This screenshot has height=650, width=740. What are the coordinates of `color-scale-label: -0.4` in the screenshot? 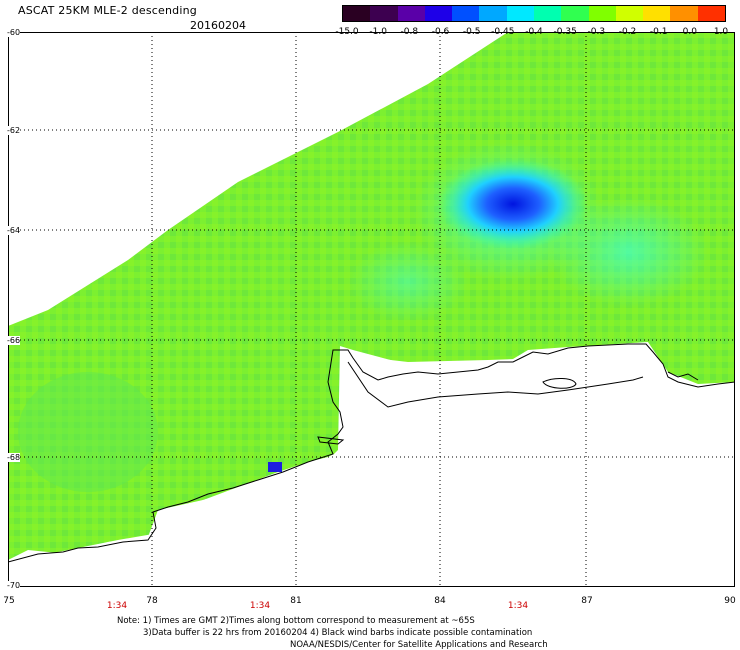 It's located at (534, 32).